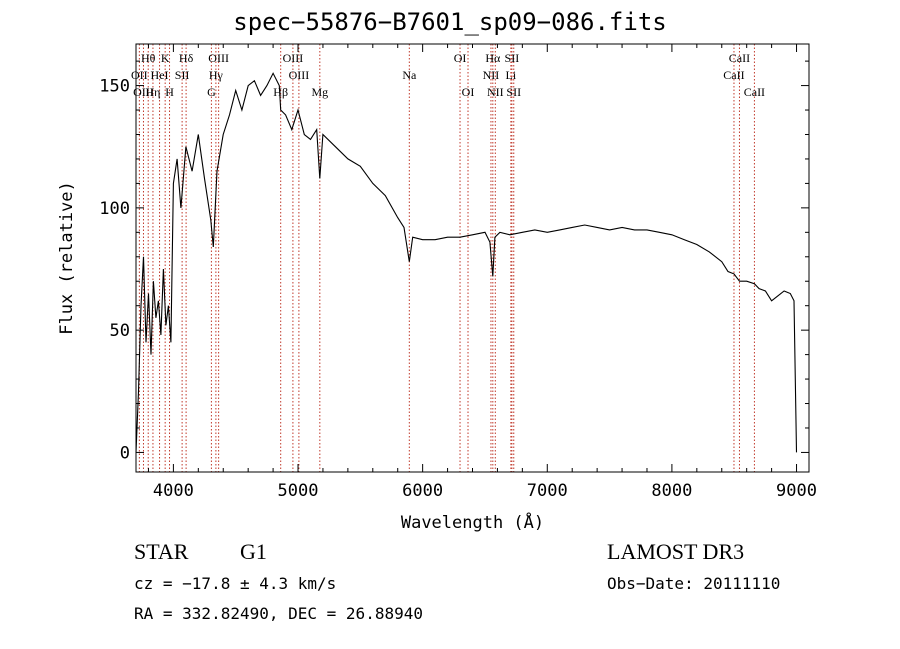  I want to click on subclass: G1, so click(253, 551).